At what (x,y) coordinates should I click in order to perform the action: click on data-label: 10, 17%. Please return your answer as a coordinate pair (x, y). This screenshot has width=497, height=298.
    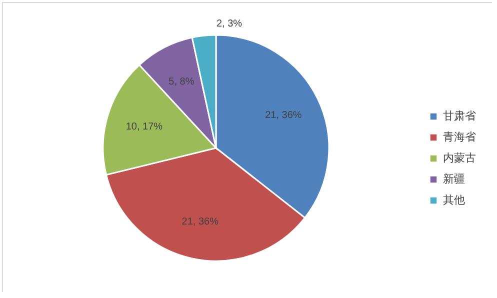
    Looking at the image, I should click on (144, 126).